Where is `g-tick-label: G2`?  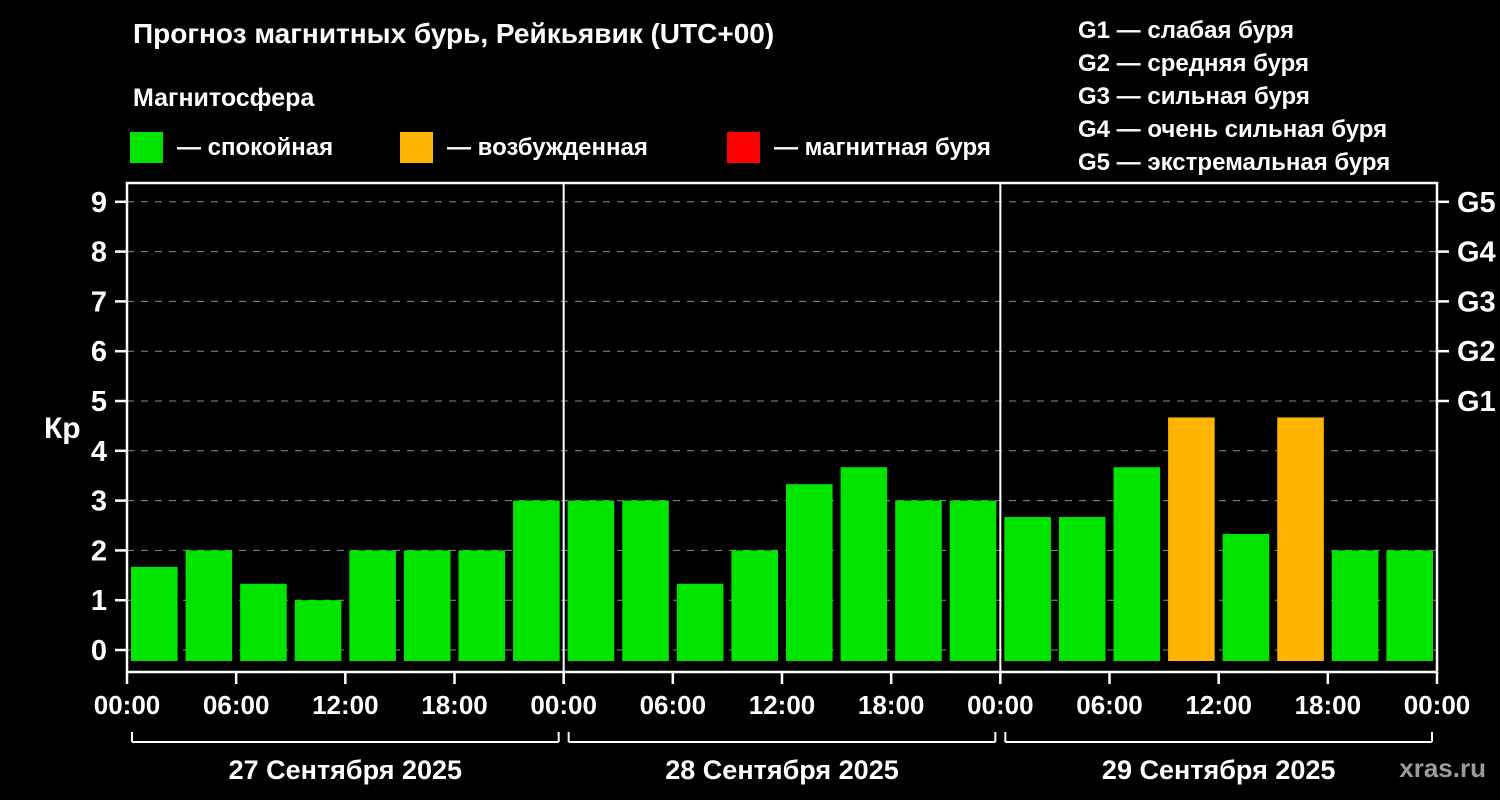
g-tick-label: G2 is located at coordinates (1476, 352).